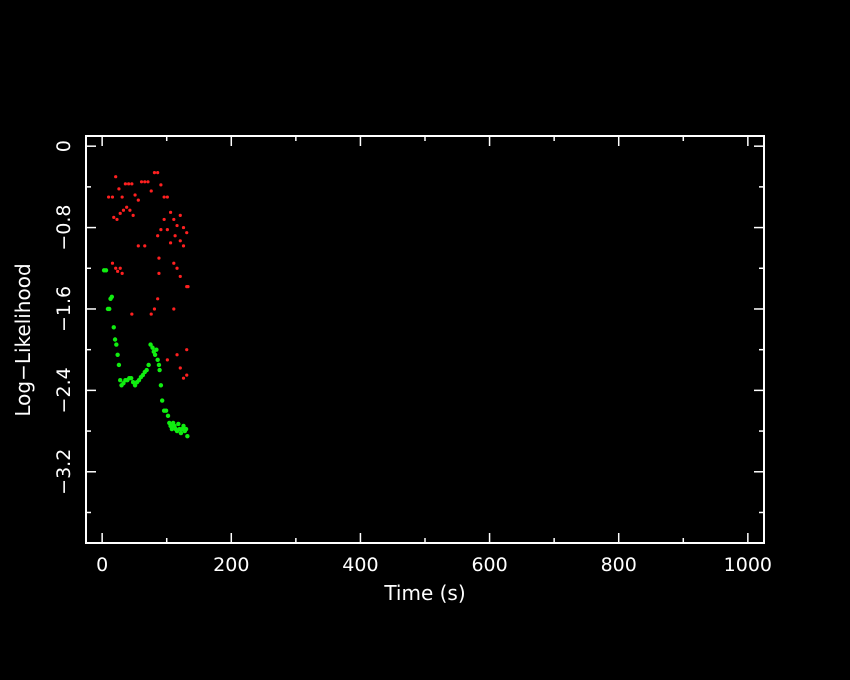 The height and width of the screenshot is (680, 850). Describe the element at coordinates (64, 146) in the screenshot. I see `y-tick-label: 0` at that location.